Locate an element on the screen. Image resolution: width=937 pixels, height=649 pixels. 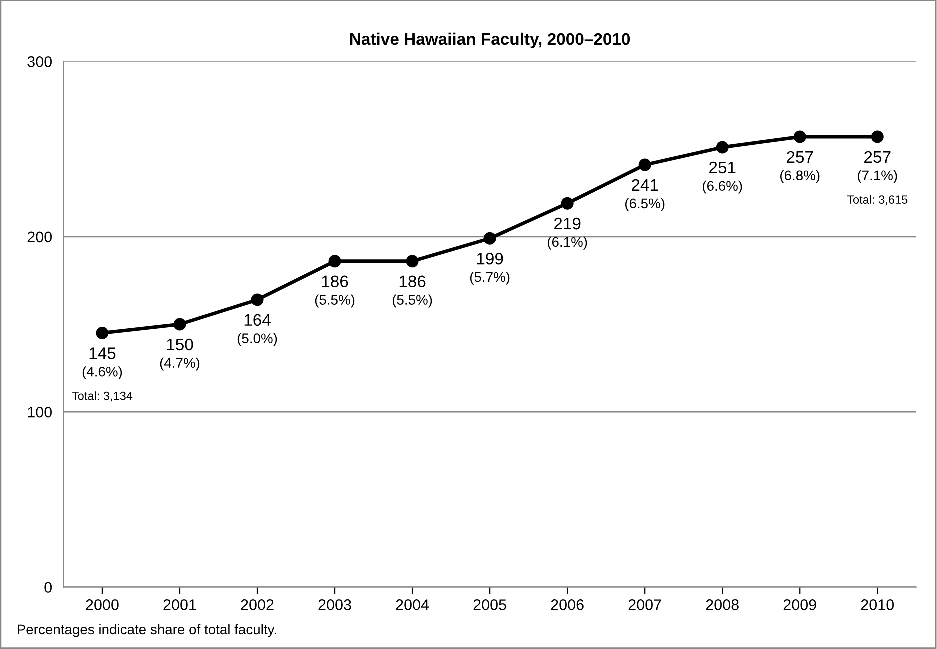
x-tick-label: 2005 is located at coordinates (490, 605).